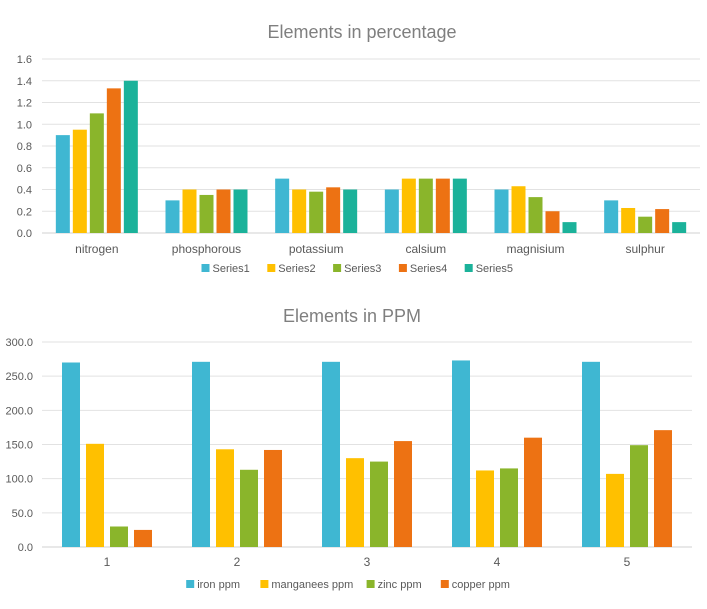  Describe the element at coordinates (206, 249) in the screenshot. I see `x-tick-label: phosphorous` at that location.